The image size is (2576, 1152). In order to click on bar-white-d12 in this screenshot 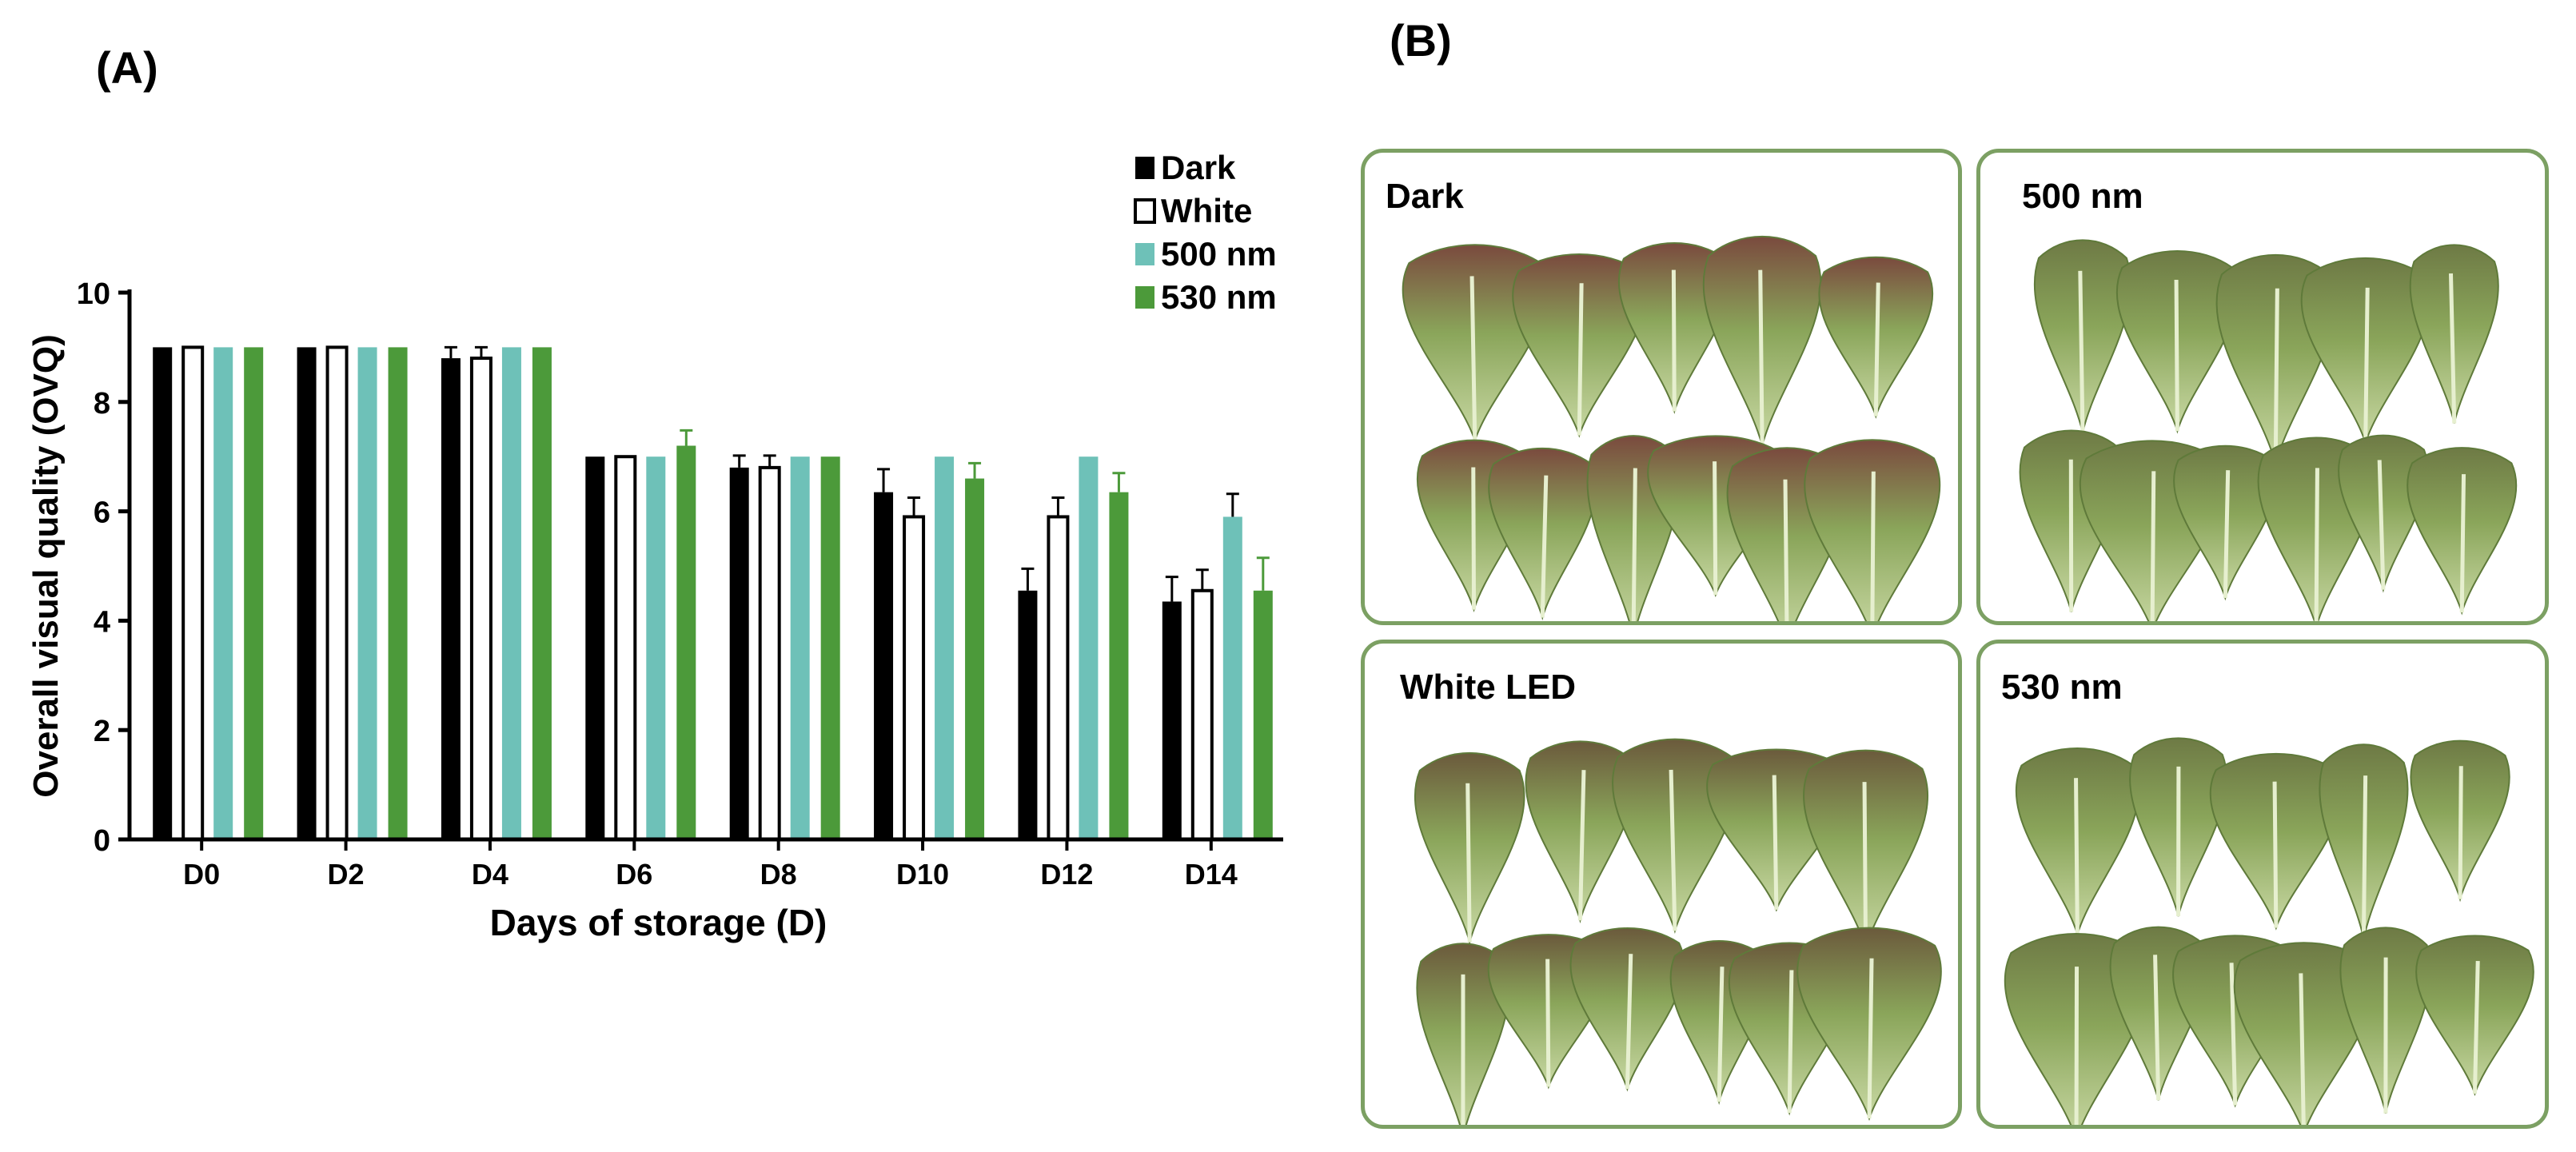, I will do `click(1058, 678)`.